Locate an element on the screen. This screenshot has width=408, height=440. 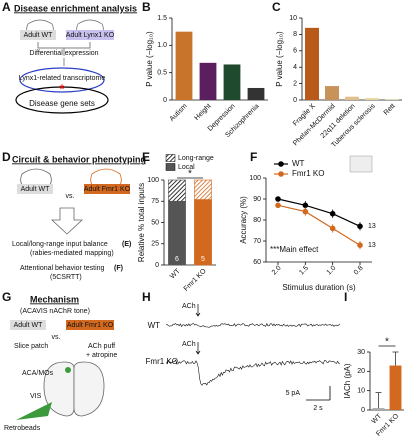
label: (F) is located at coordinates (118, 268).